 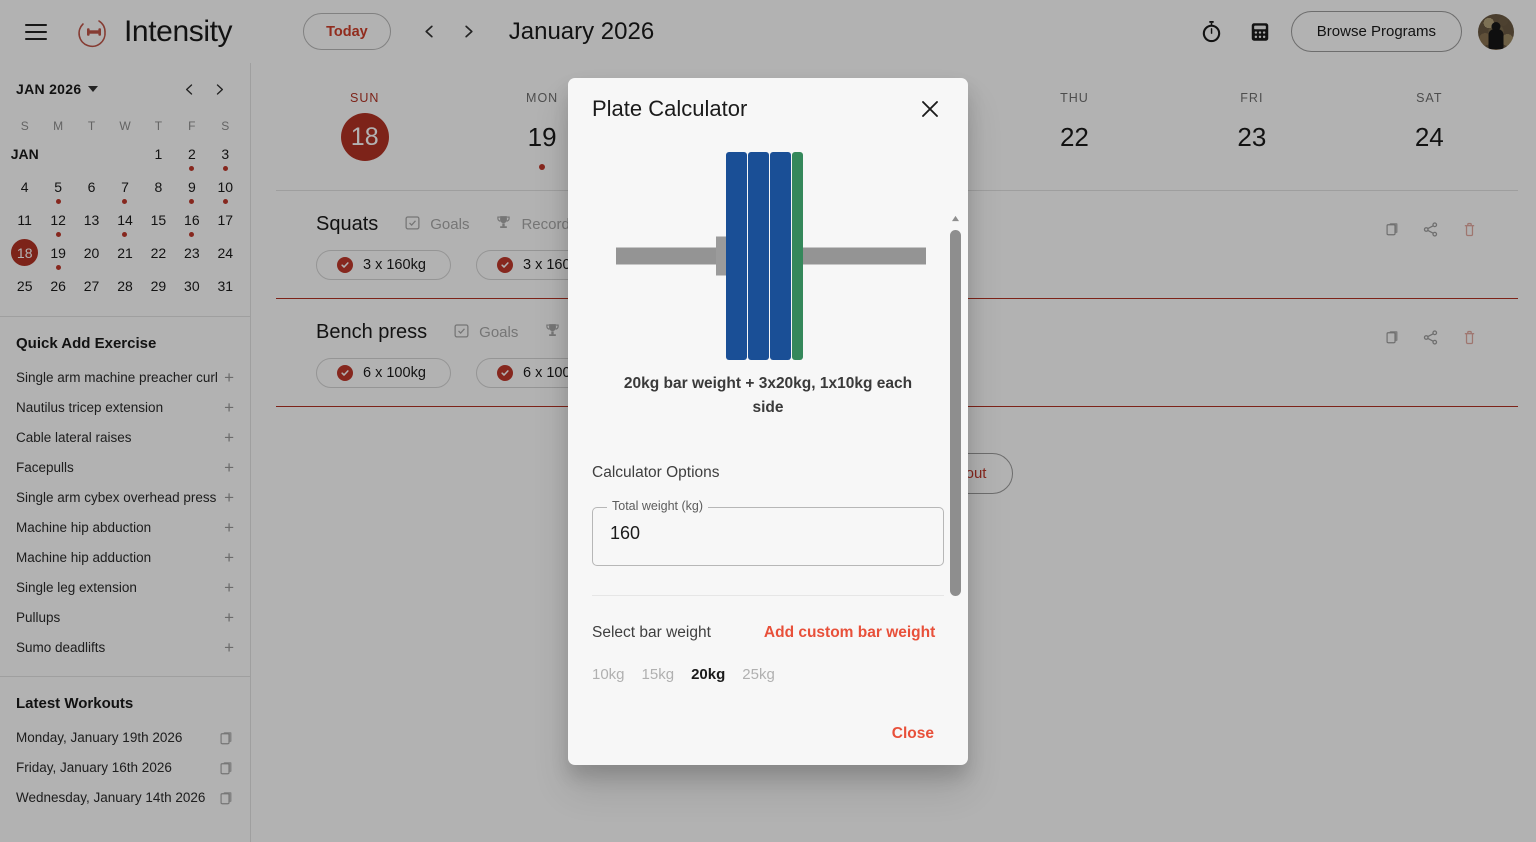 I want to click on calendar-day: 24, so click(x=225, y=252).